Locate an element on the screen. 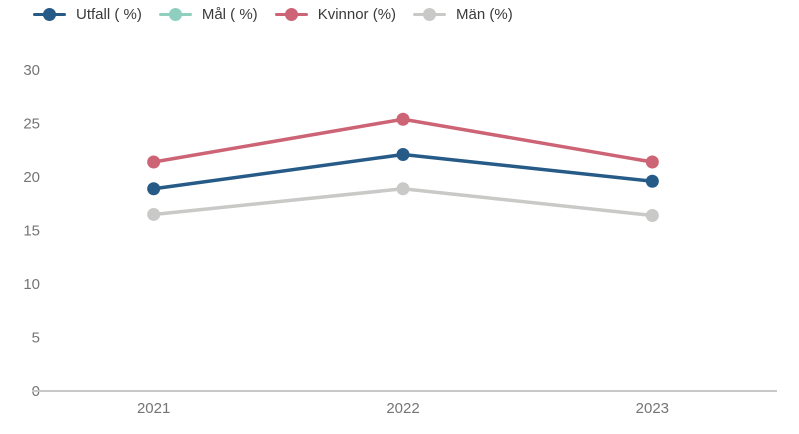  y-axis-label-30: 30 is located at coordinates (31, 70).